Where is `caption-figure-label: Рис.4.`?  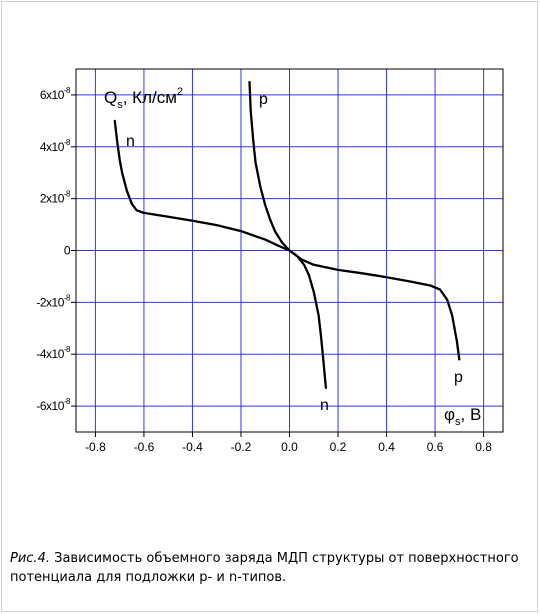
caption-figure-label: Рис.4. is located at coordinates (30, 558).